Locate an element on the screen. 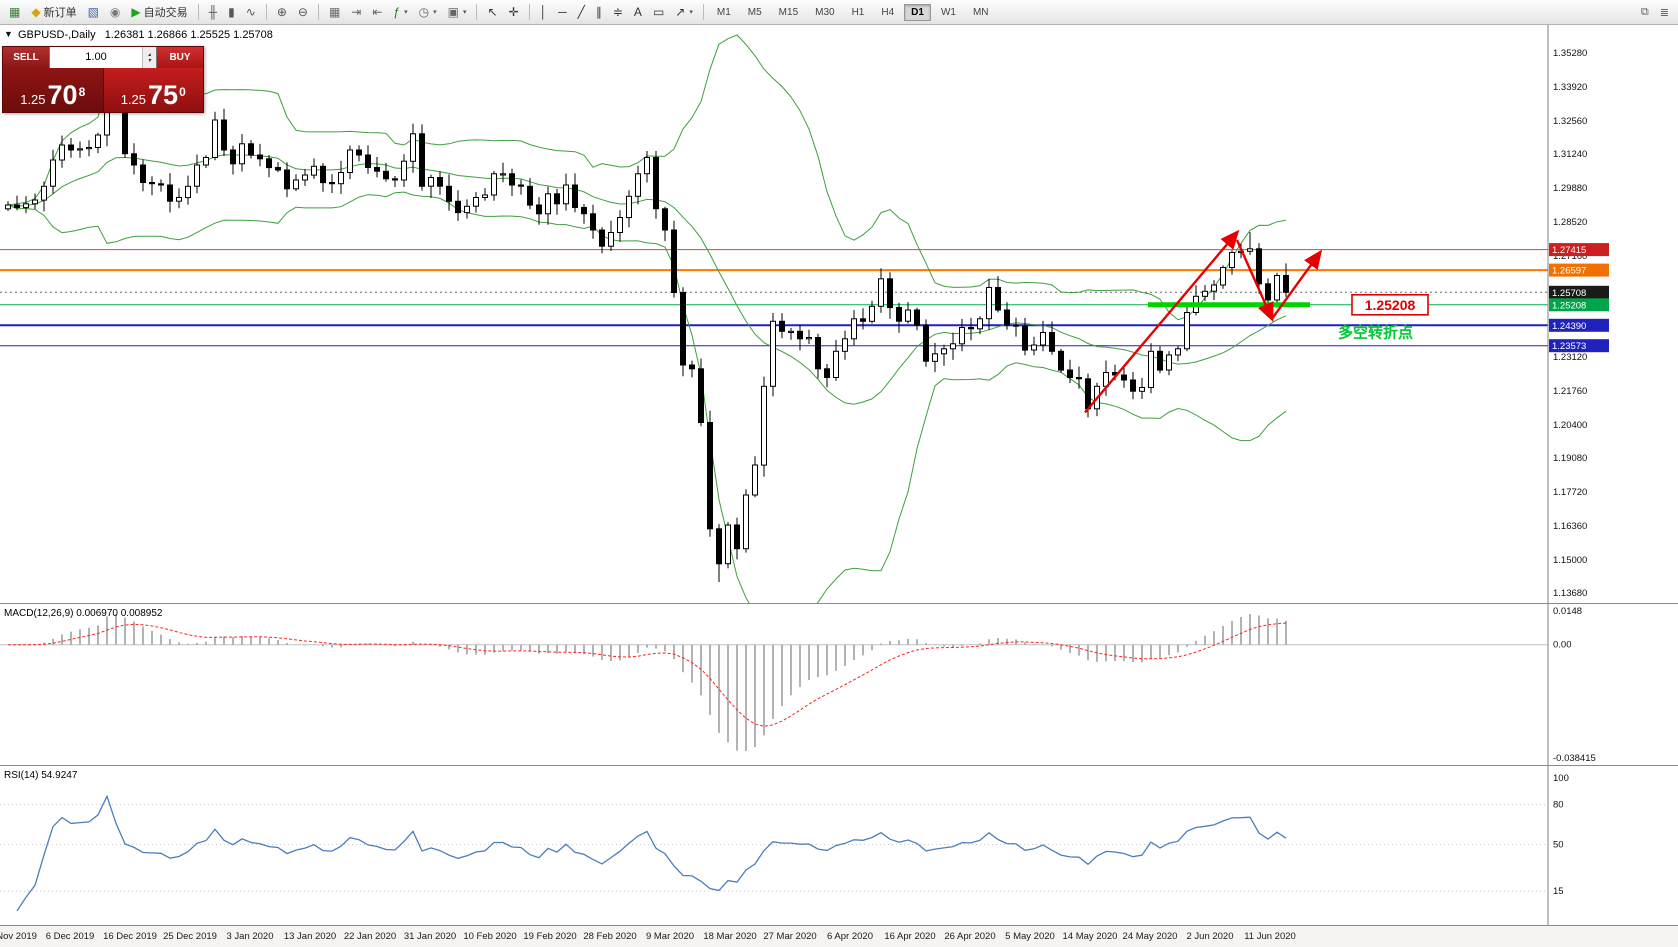 The image size is (1678, 947). svg-text: 1.32560 is located at coordinates (1570, 121).